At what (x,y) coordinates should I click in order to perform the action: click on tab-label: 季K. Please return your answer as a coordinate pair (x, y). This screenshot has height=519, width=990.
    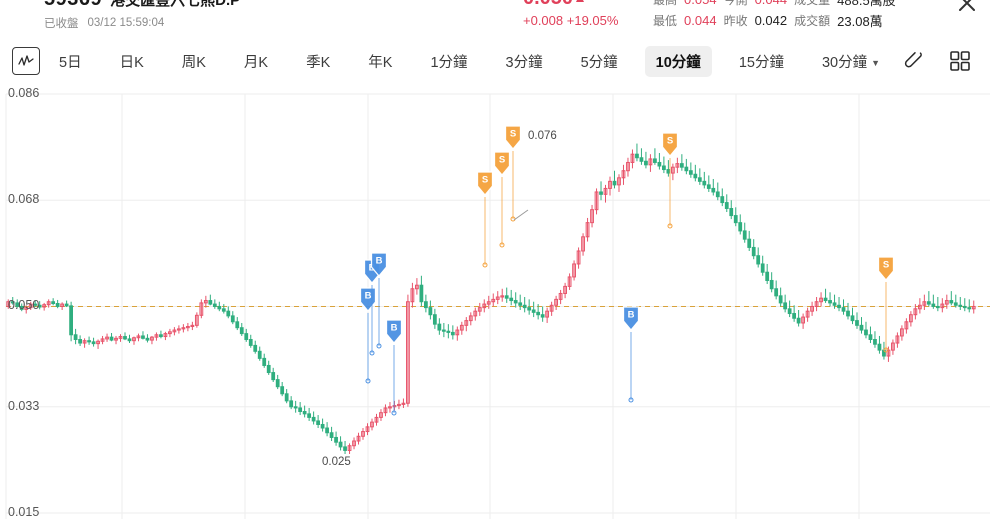
    Looking at the image, I should click on (318, 62).